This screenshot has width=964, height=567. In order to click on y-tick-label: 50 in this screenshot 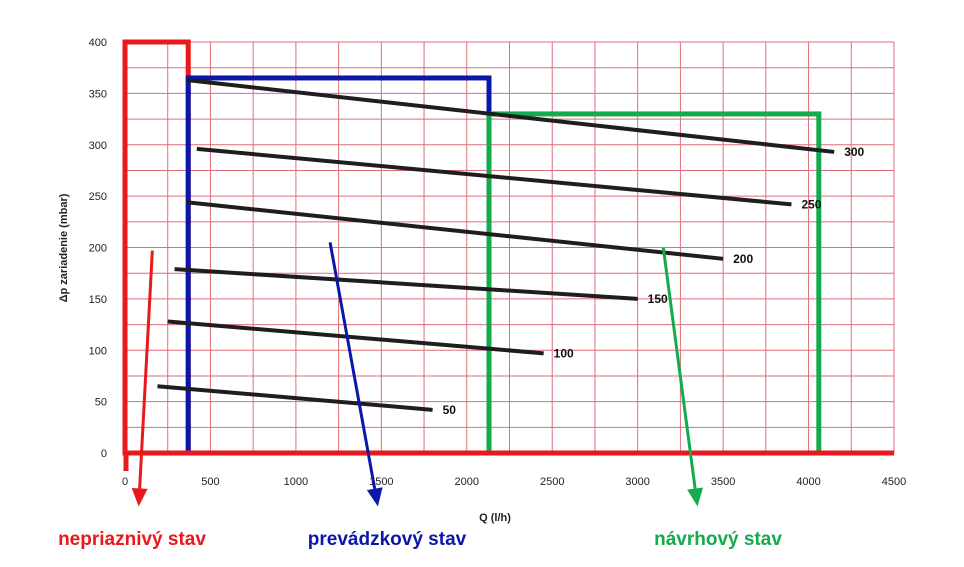, I will do `click(101, 403)`.